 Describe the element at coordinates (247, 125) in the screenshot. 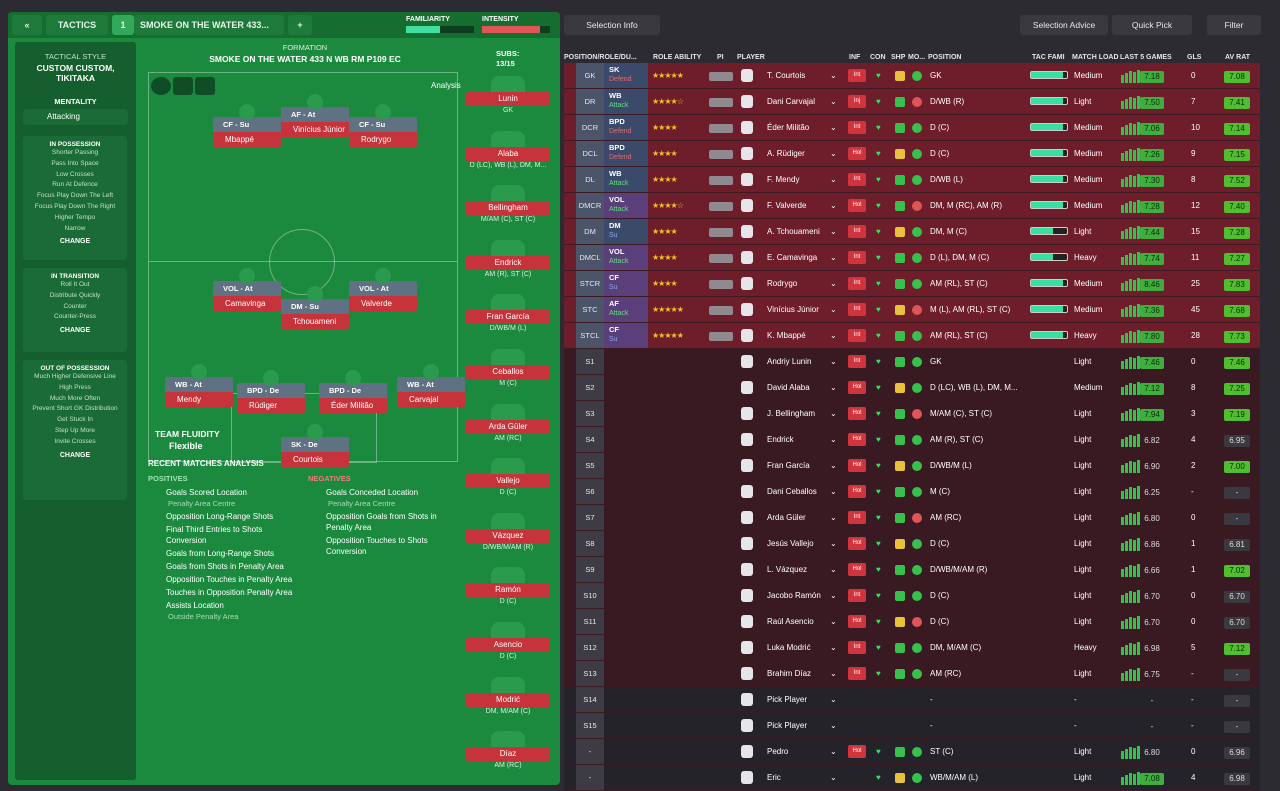

I see `pitch-player: CF - Su Mbappé` at that location.